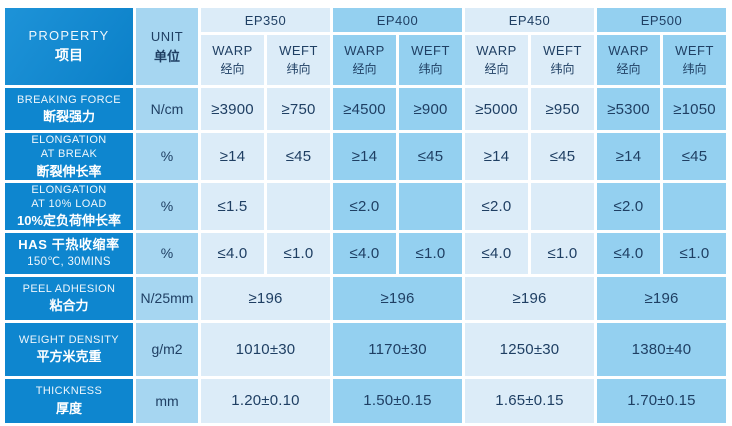 This screenshot has width=732, height=426. What do you see at coordinates (496, 156) in the screenshot?
I see `cell-ep450-warp: ≥14` at bounding box center [496, 156].